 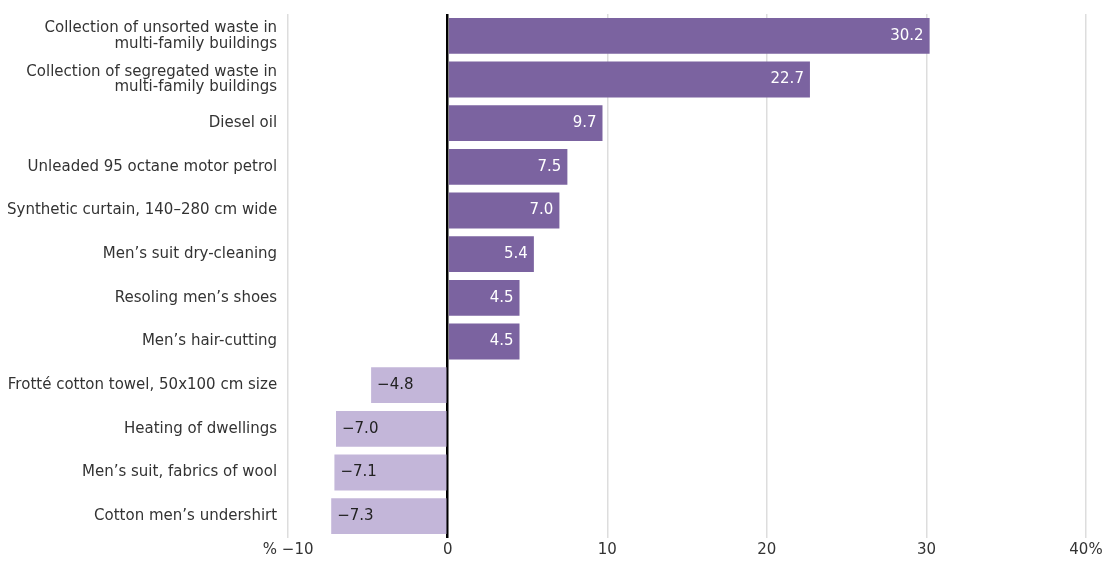 What do you see at coordinates (787, 78) in the screenshot?
I see `data-label: 22.7` at bounding box center [787, 78].